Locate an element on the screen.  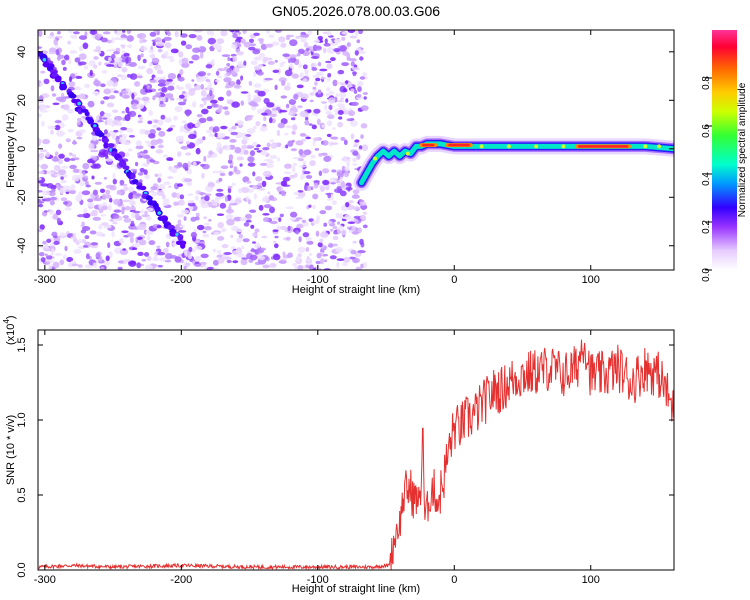
snr-x-tick-label: -300 is located at coordinates (45, 580).